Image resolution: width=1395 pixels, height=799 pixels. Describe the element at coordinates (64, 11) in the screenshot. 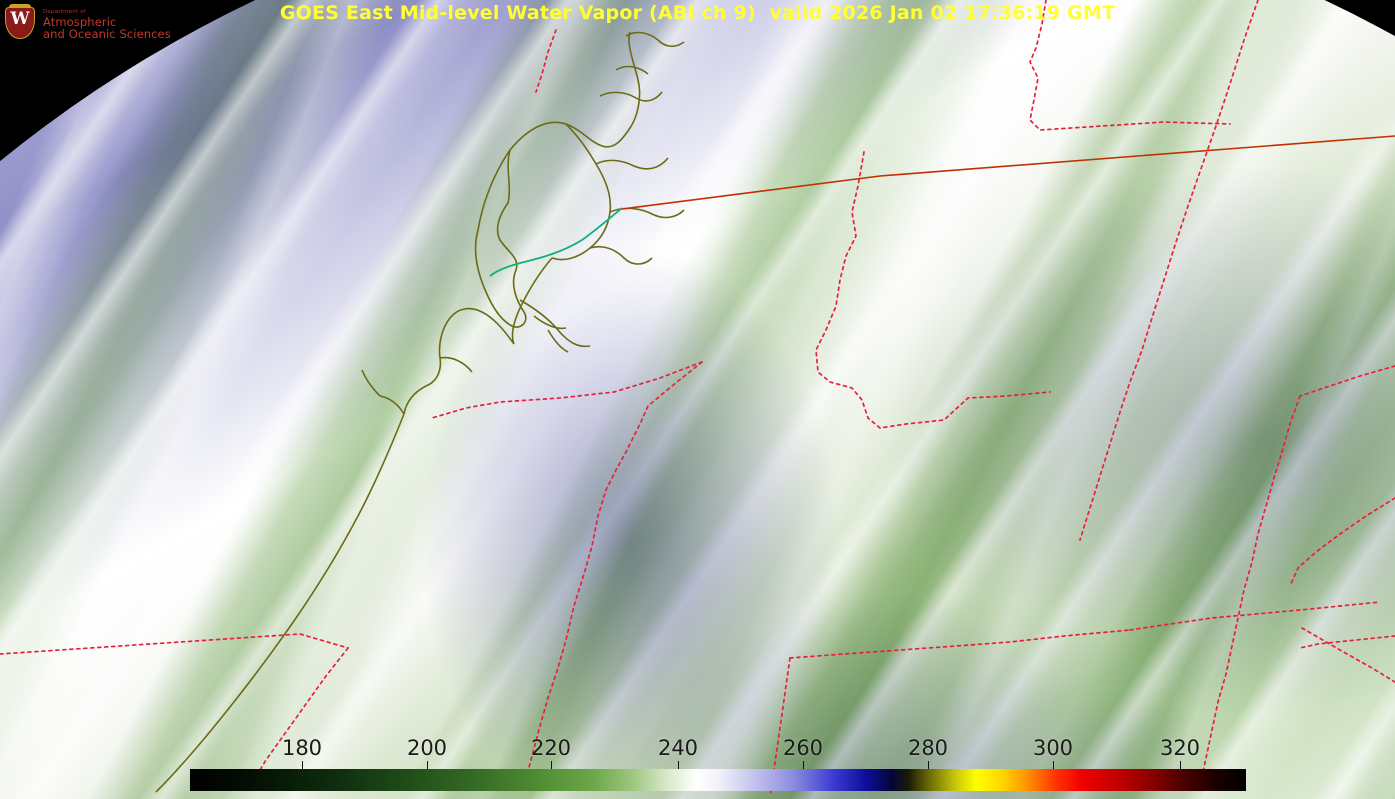

I see `logo-department-line: Department of` at that location.